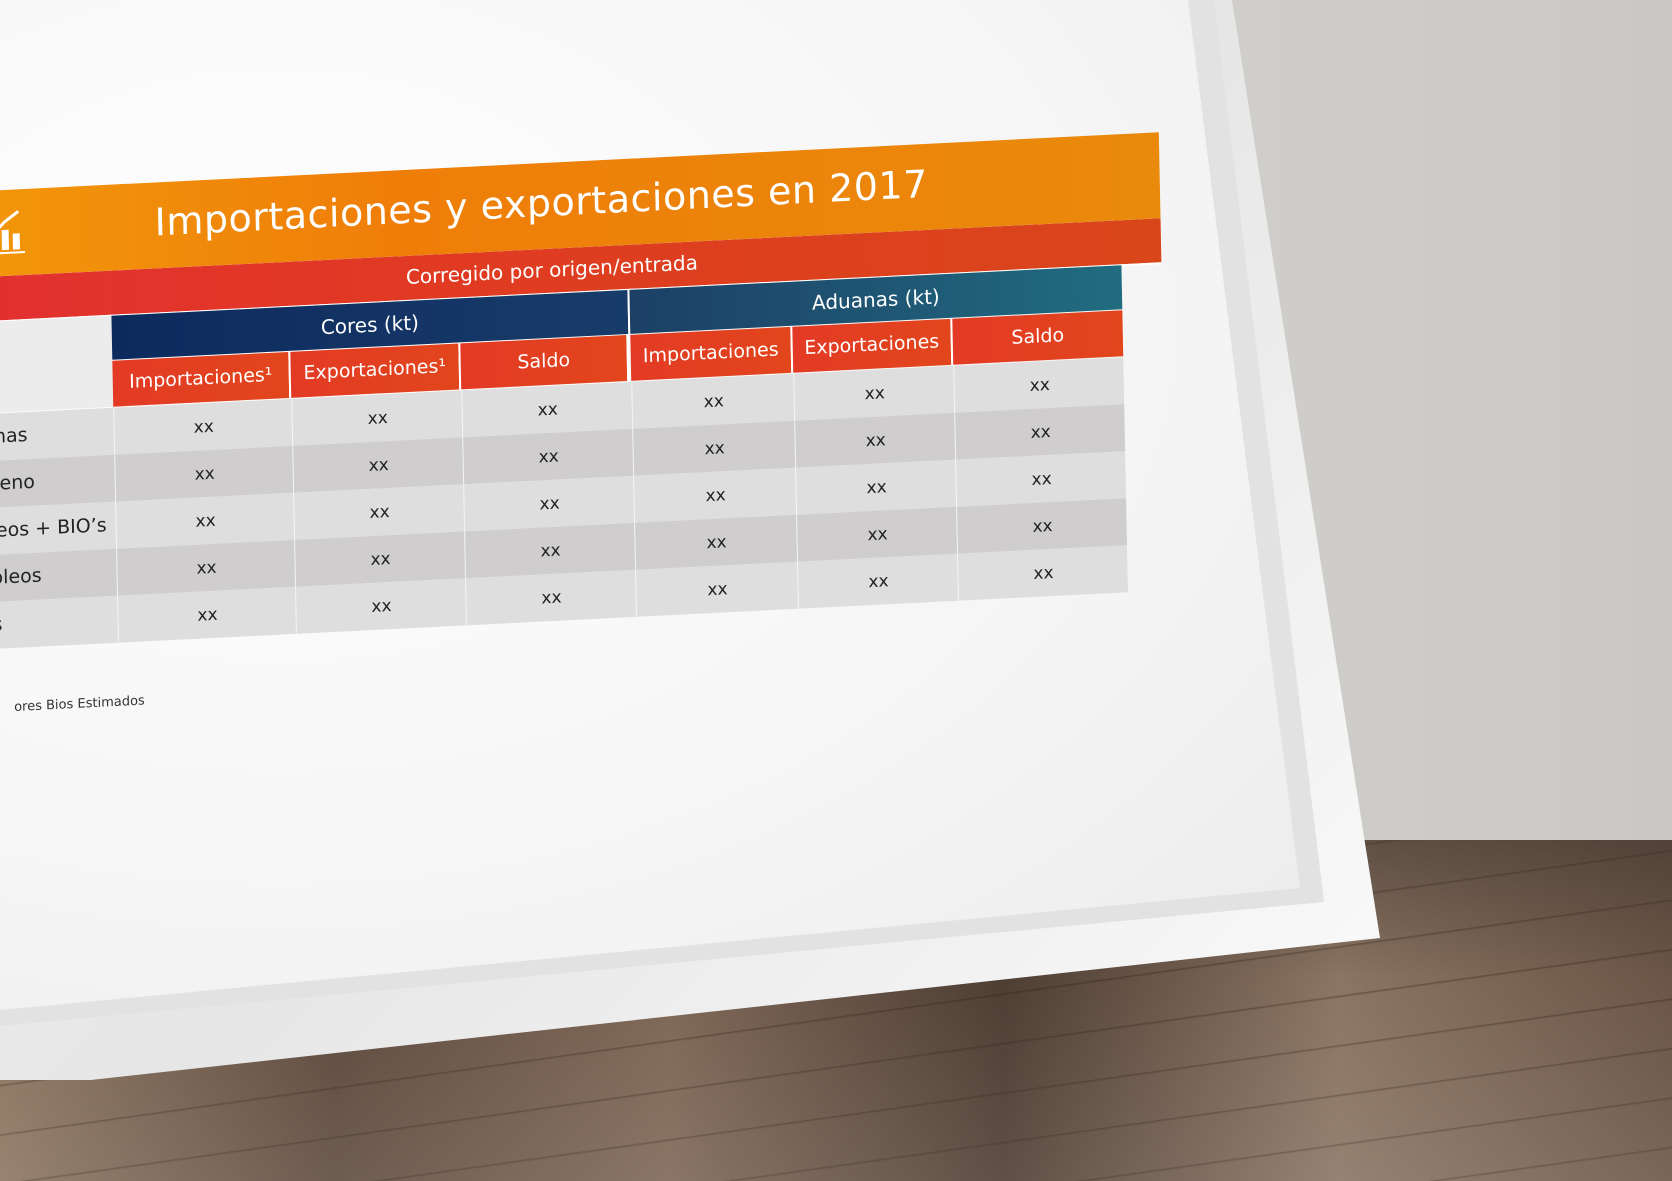 This screenshot has width=1672, height=1181. What do you see at coordinates (54, 434) in the screenshot?
I see `row-label: inas` at bounding box center [54, 434].